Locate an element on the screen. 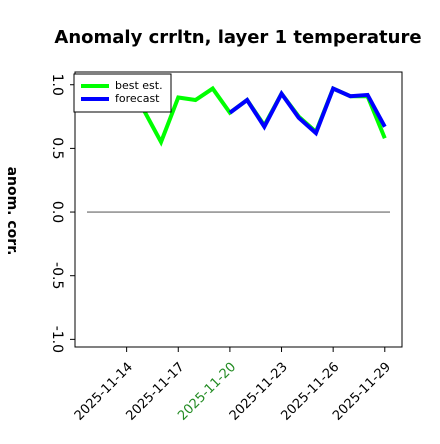 The width and height of the screenshot is (440, 444). legend: best est.forecast is located at coordinates (122, 93).